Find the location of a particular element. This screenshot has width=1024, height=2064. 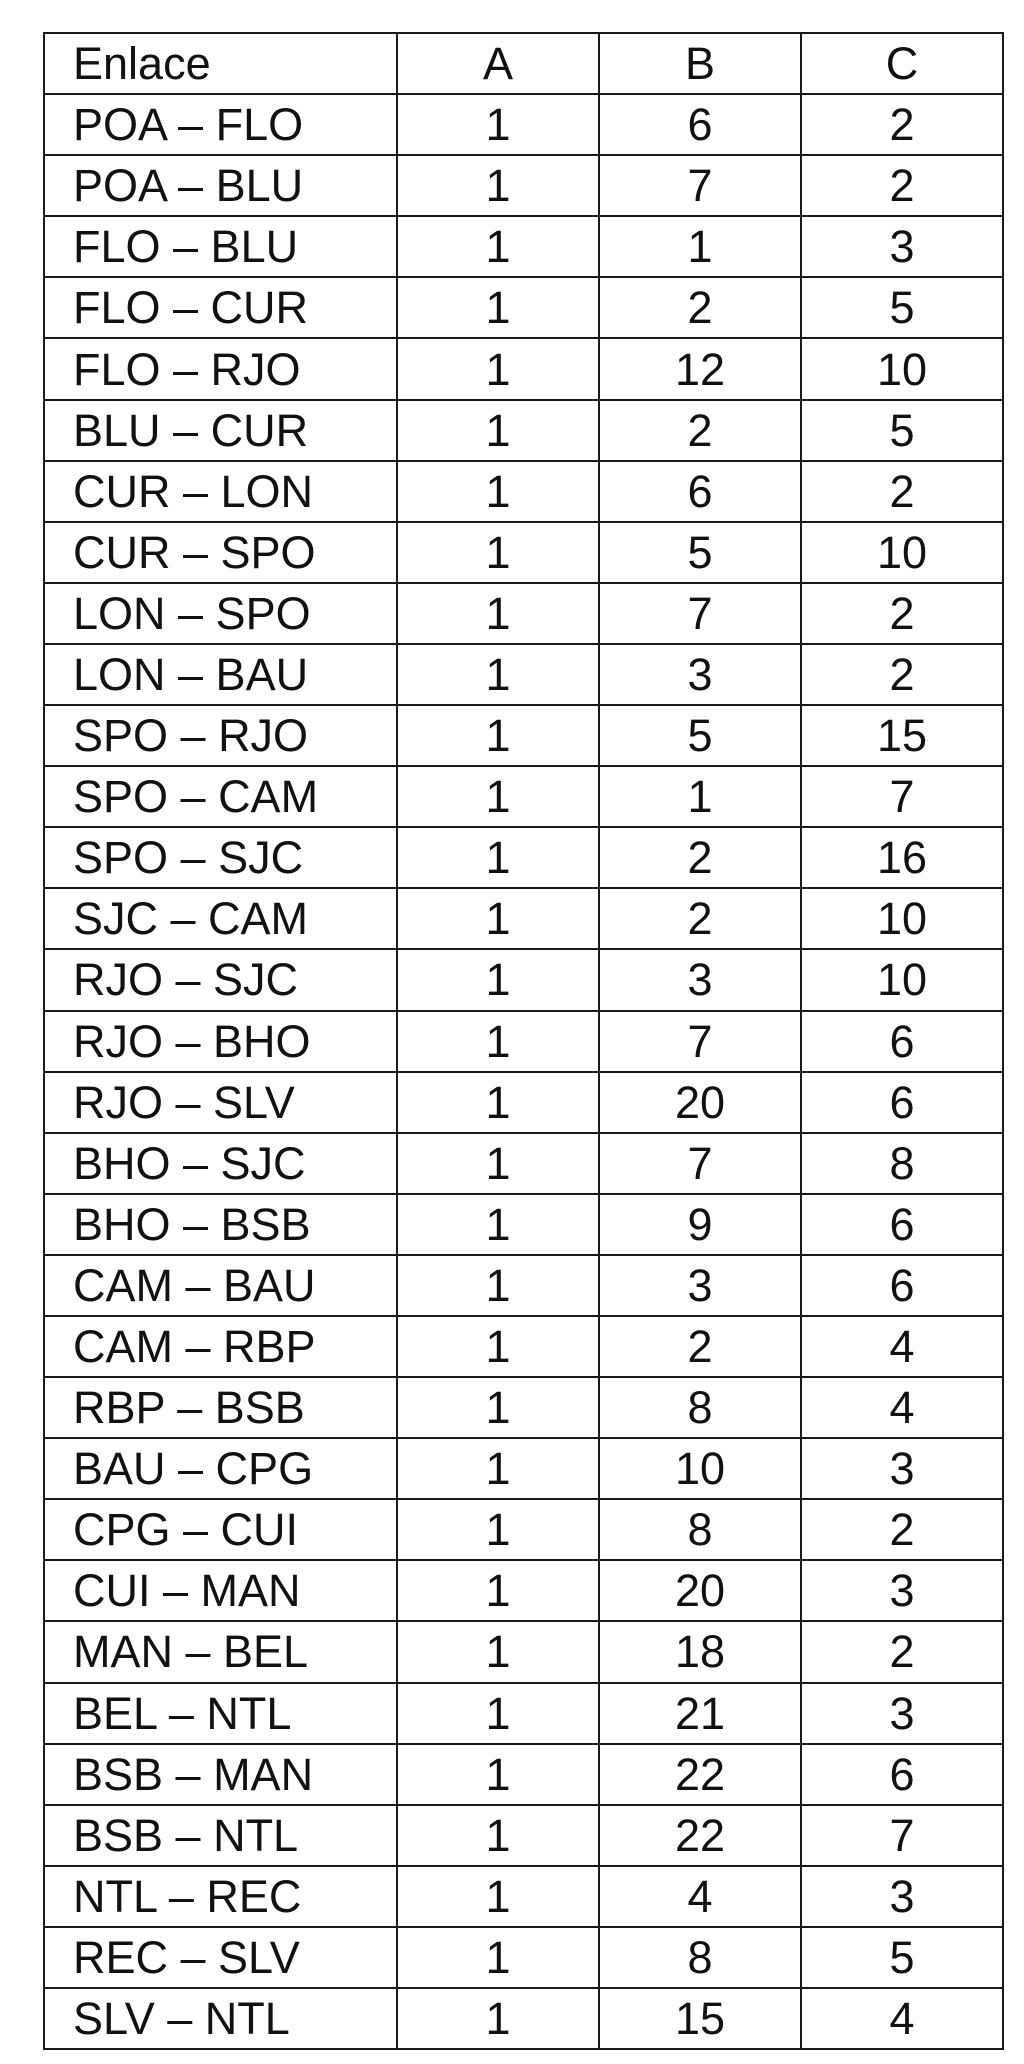

cell-enlace: REC – SLV is located at coordinates (220, 1957).